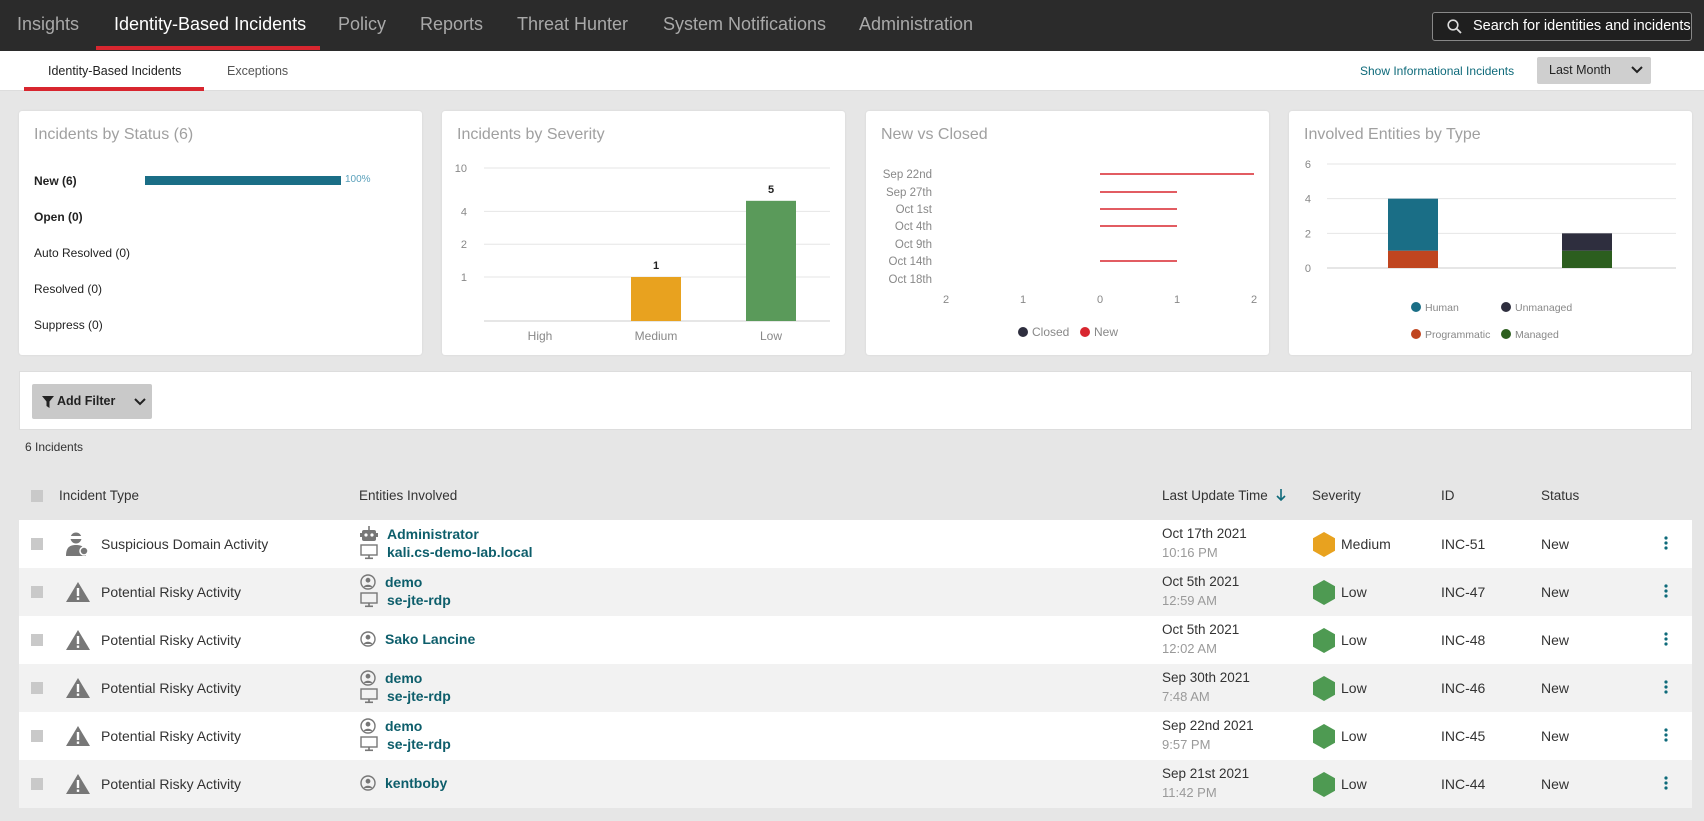 Image resolution: width=1704 pixels, height=821 pixels. Describe the element at coordinates (1463, 592) in the screenshot. I see `incident-id: INC-47` at that location.